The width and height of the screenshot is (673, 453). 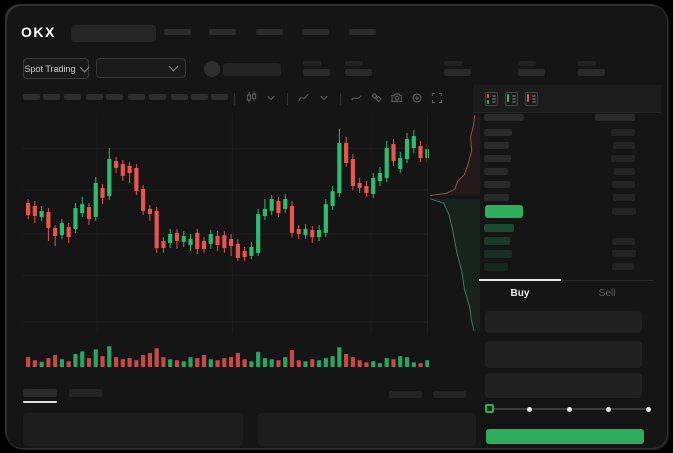 I want to click on active-tab-underline, so click(x=520, y=280).